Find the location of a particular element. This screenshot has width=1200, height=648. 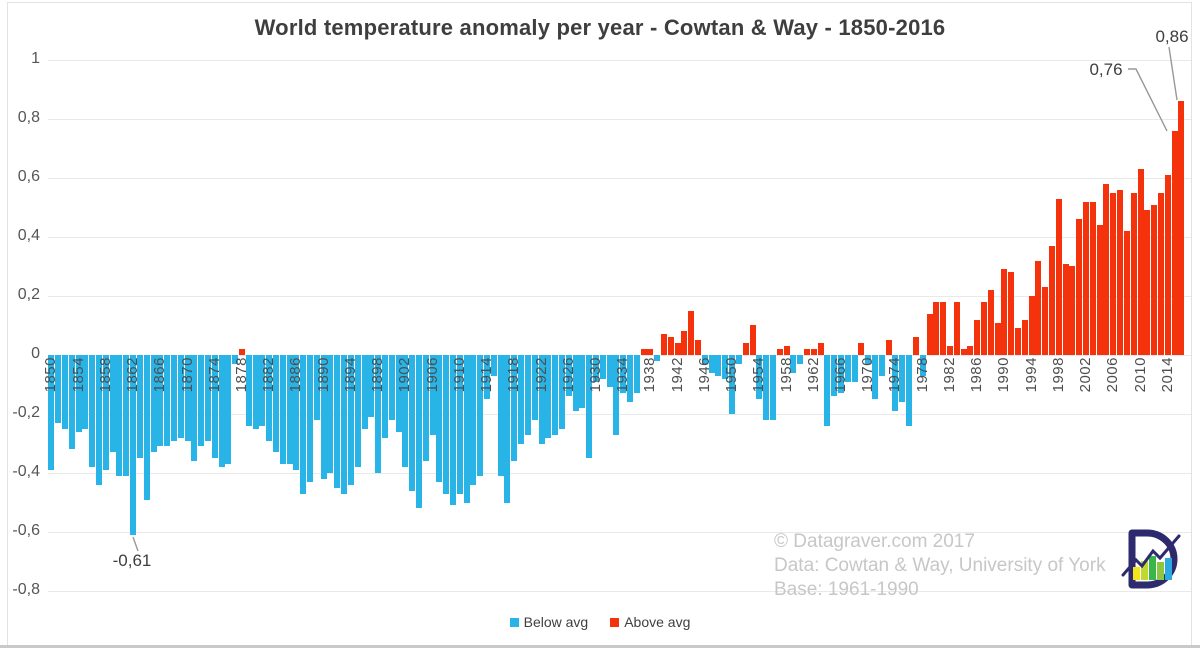

annotation-min-1862: -0,61 is located at coordinates (132, 560).